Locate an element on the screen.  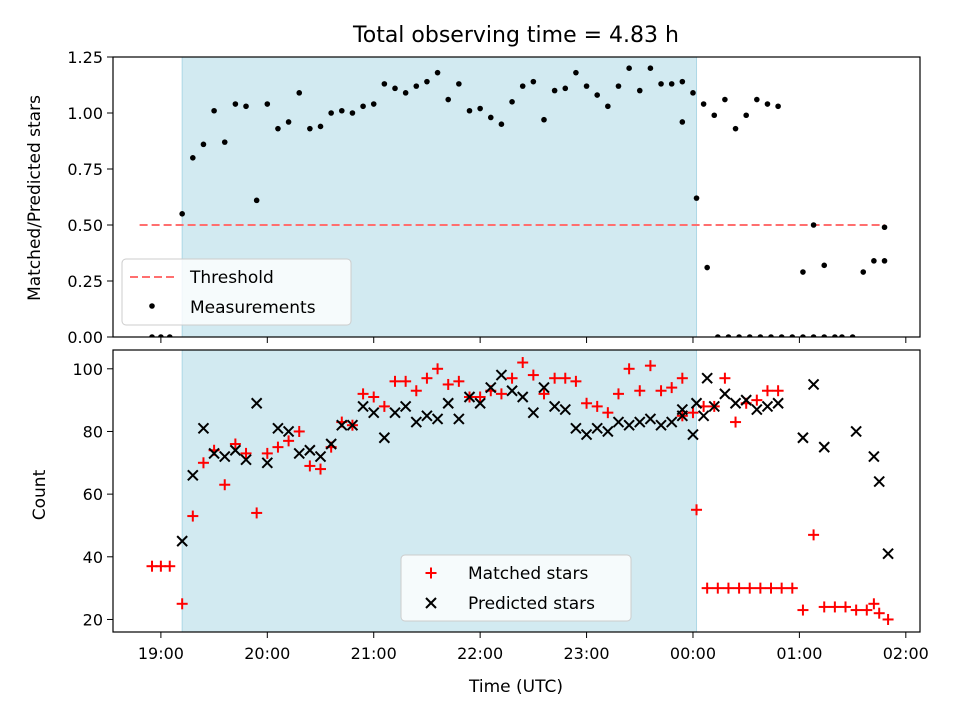
bottom-legend-box is located at coordinates (516, 588).